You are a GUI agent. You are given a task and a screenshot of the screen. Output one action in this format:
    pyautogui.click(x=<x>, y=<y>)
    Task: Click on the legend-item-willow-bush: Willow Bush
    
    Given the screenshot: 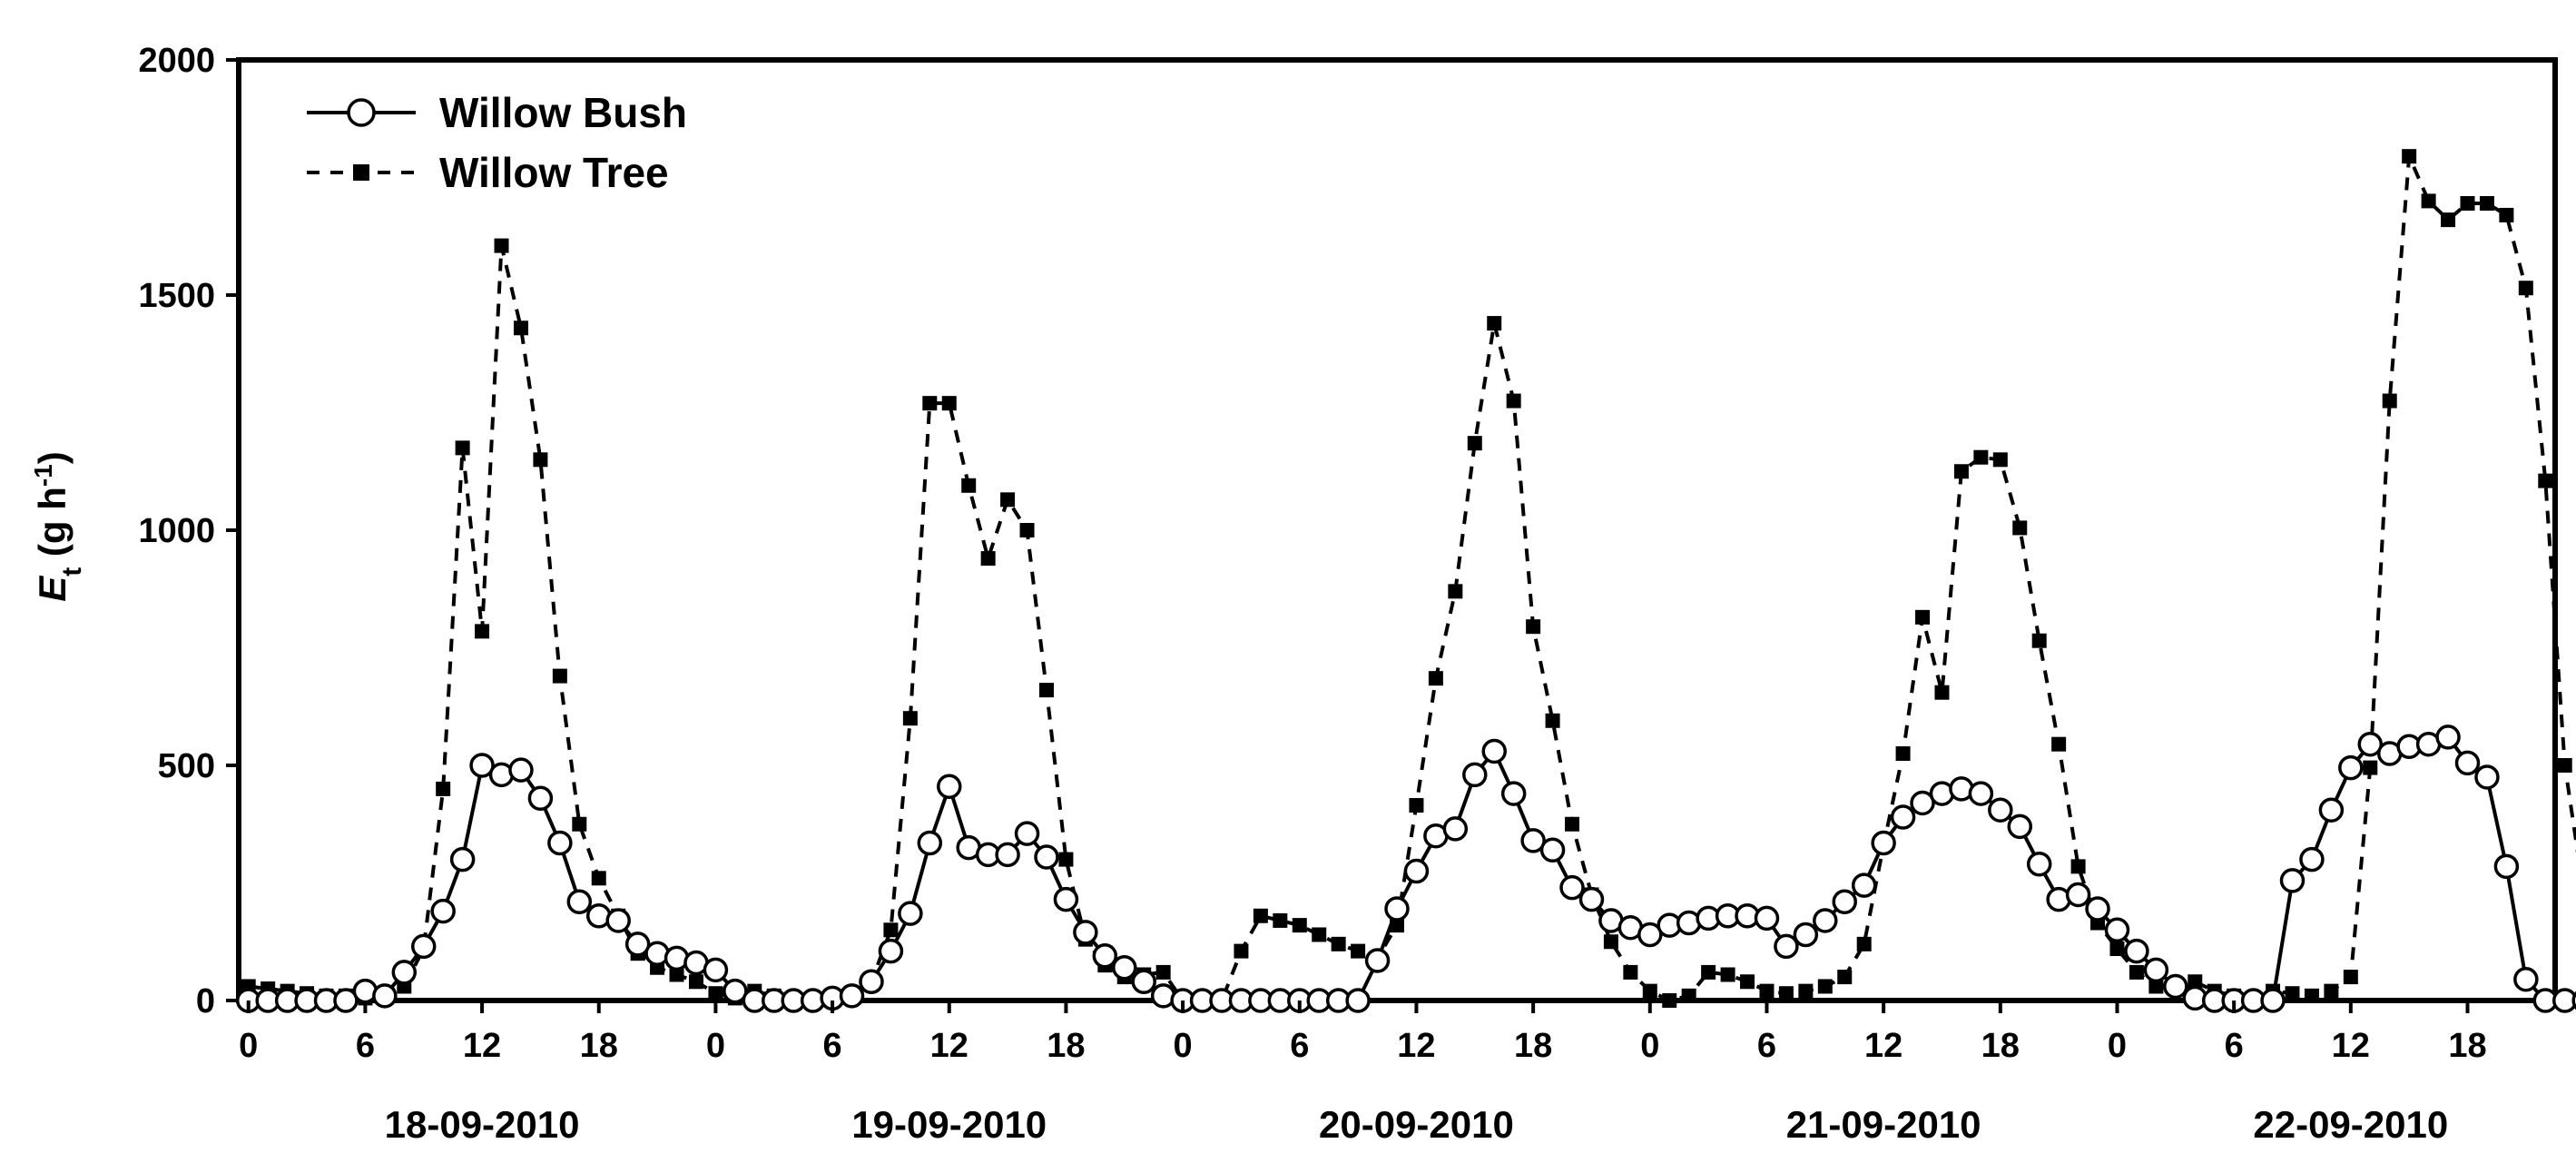 What is the action you would take?
    pyautogui.click(x=497, y=113)
    